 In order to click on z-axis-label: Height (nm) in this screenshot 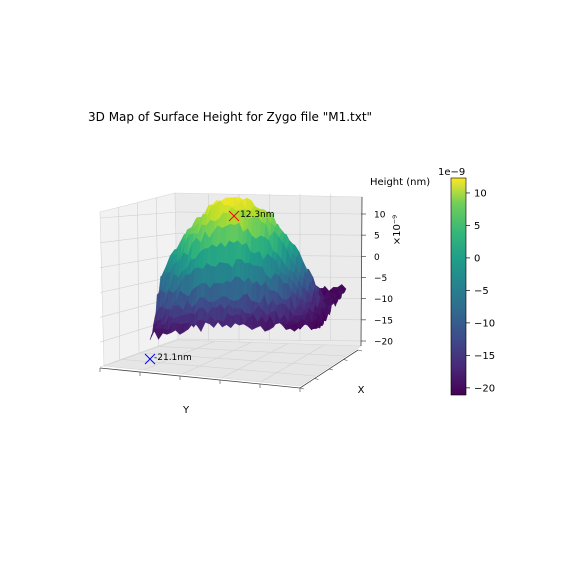, I will do `click(400, 182)`.